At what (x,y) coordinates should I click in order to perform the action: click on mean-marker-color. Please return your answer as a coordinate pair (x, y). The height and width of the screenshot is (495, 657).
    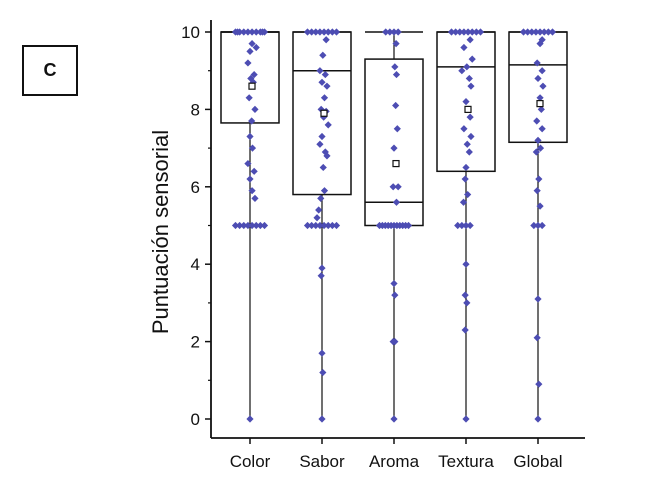
    Looking at the image, I should click on (252, 86).